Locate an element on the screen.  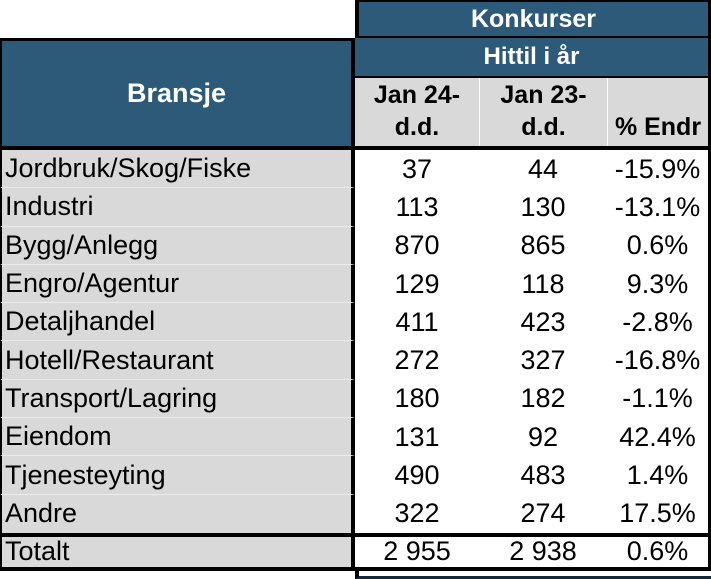
row-jan23-cell: 92 is located at coordinates (543, 437).